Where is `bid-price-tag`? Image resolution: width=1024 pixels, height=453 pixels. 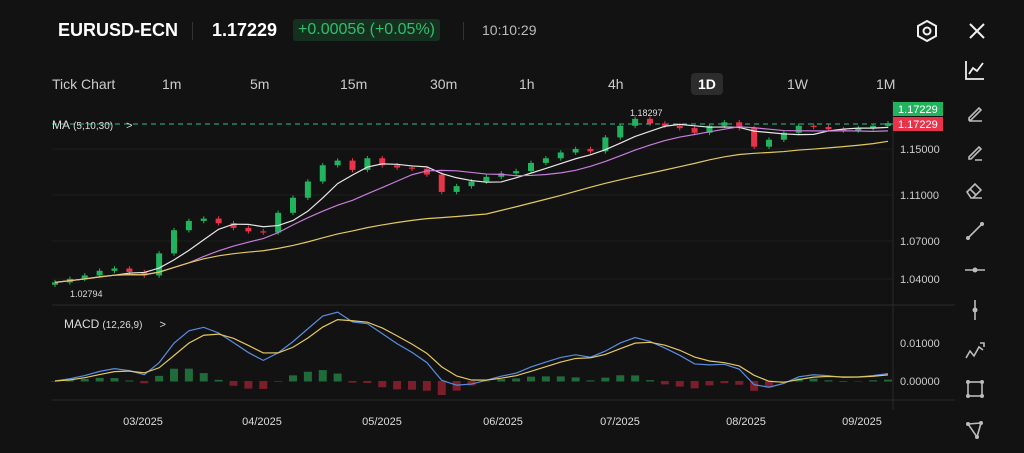
bid-price-tag is located at coordinates (918, 124).